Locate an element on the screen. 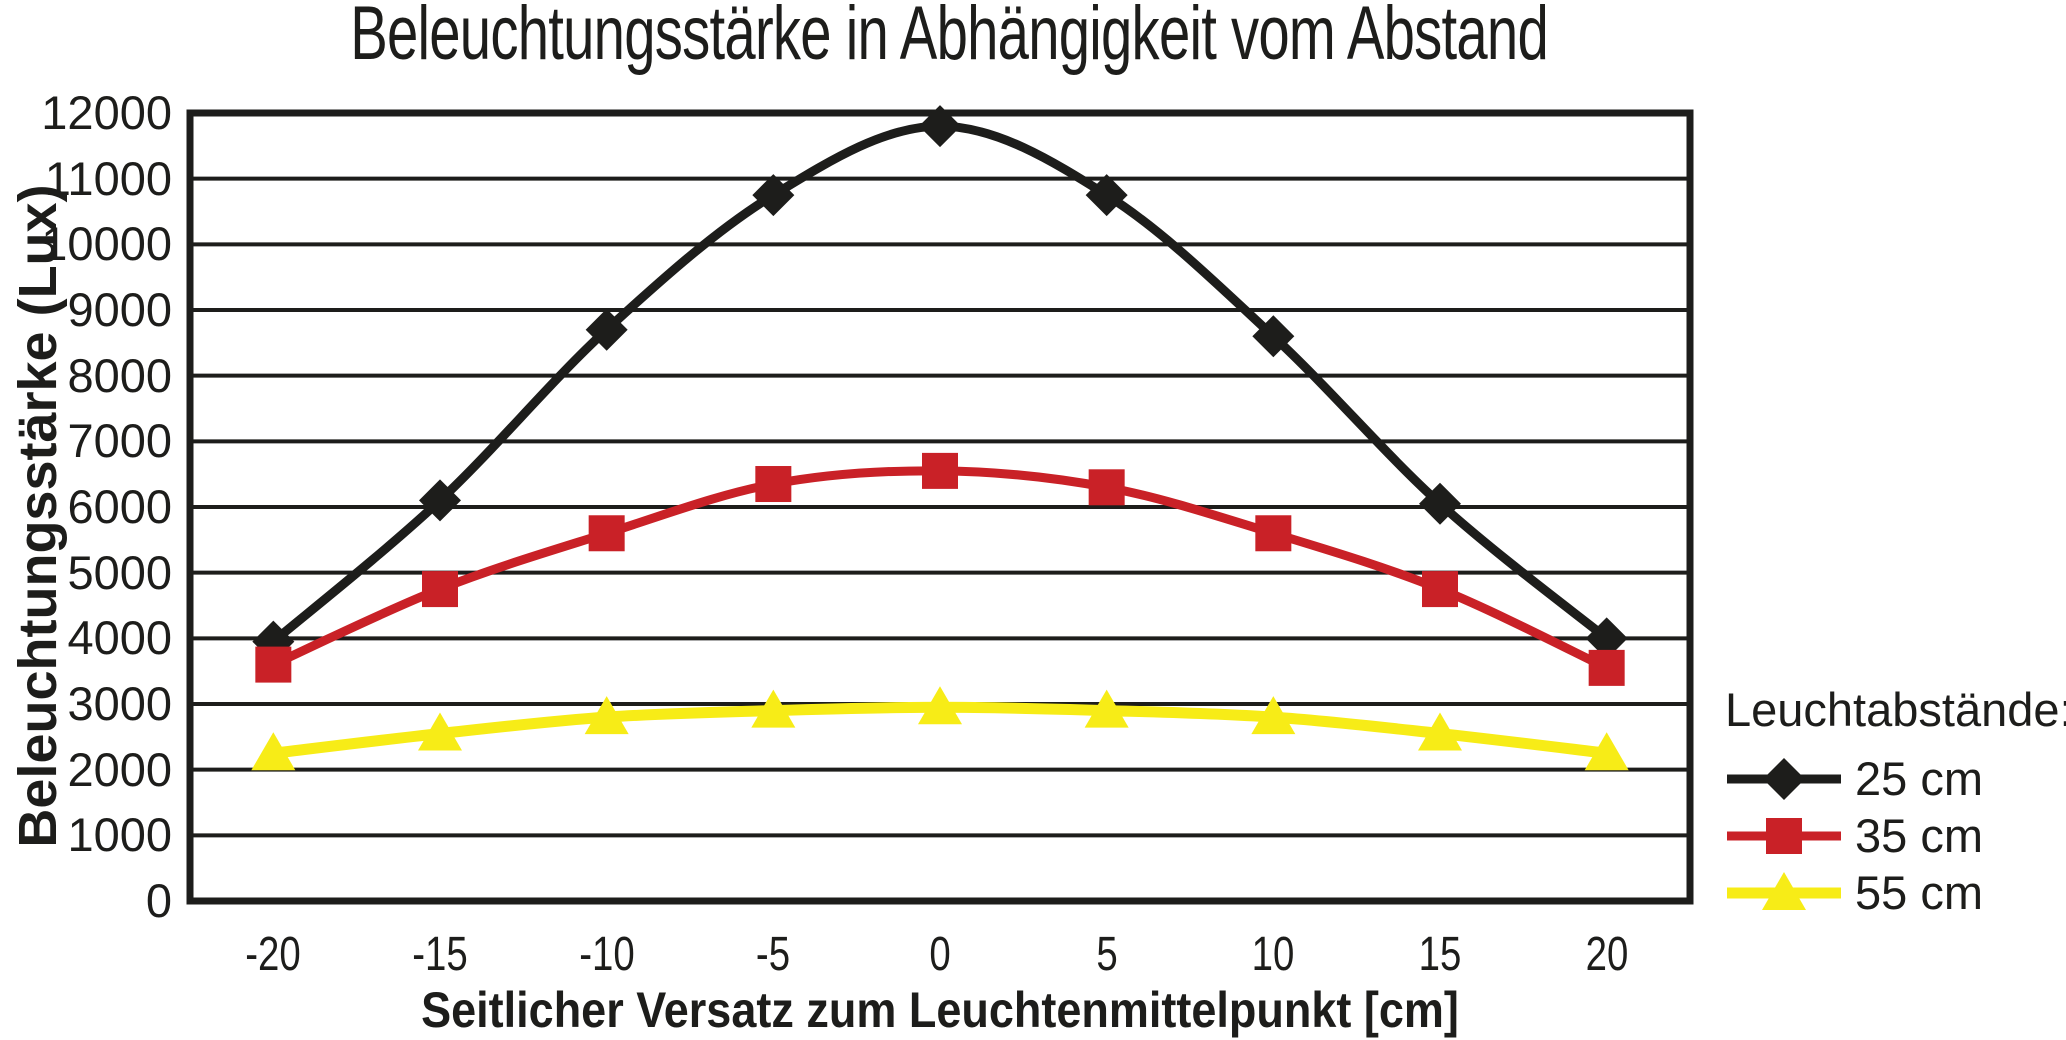 Image resolution: width=2066 pixels, height=1040 pixels. y-tick-label: 5000 is located at coordinates (119, 572).